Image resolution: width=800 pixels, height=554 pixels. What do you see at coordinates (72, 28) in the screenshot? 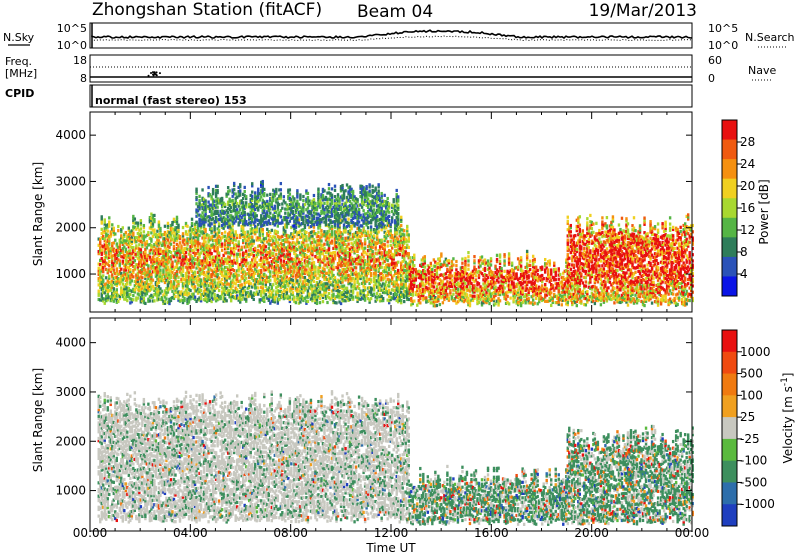
I see `nsky-tick-top: 10^5` at bounding box center [72, 28].